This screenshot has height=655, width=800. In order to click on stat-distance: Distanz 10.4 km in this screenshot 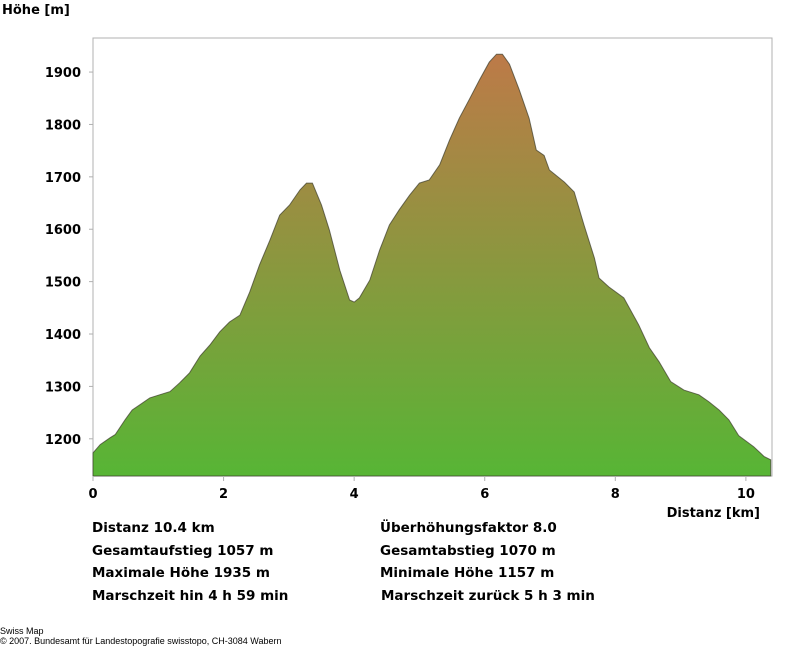, I will do `click(153, 528)`.